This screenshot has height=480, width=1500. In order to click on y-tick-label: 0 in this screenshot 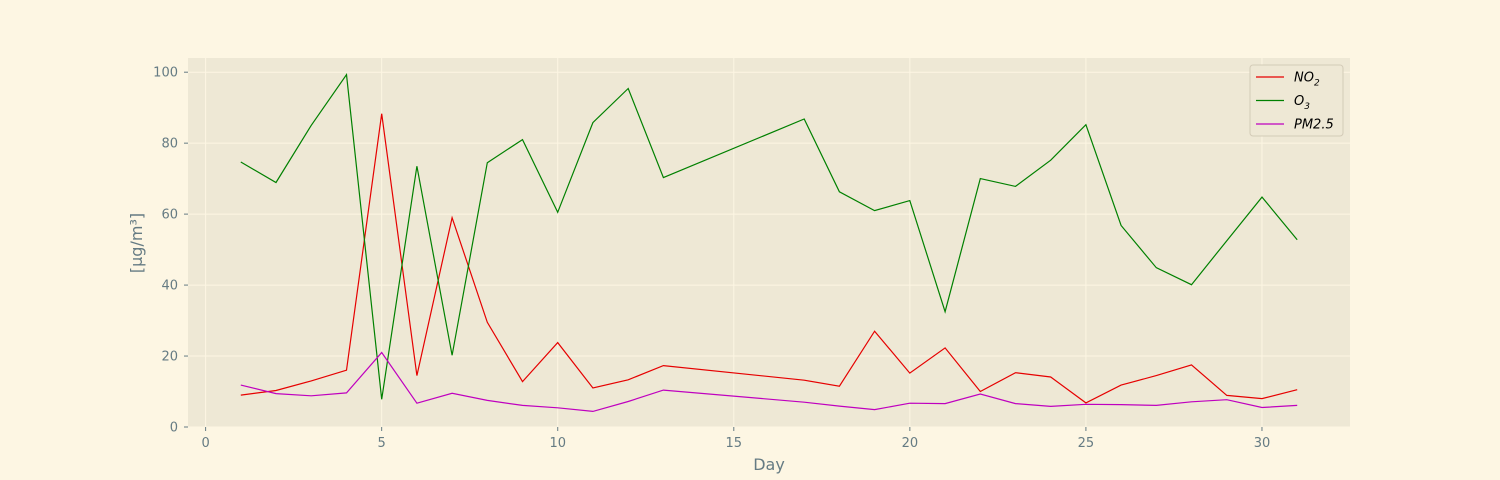, I will do `click(174, 428)`.